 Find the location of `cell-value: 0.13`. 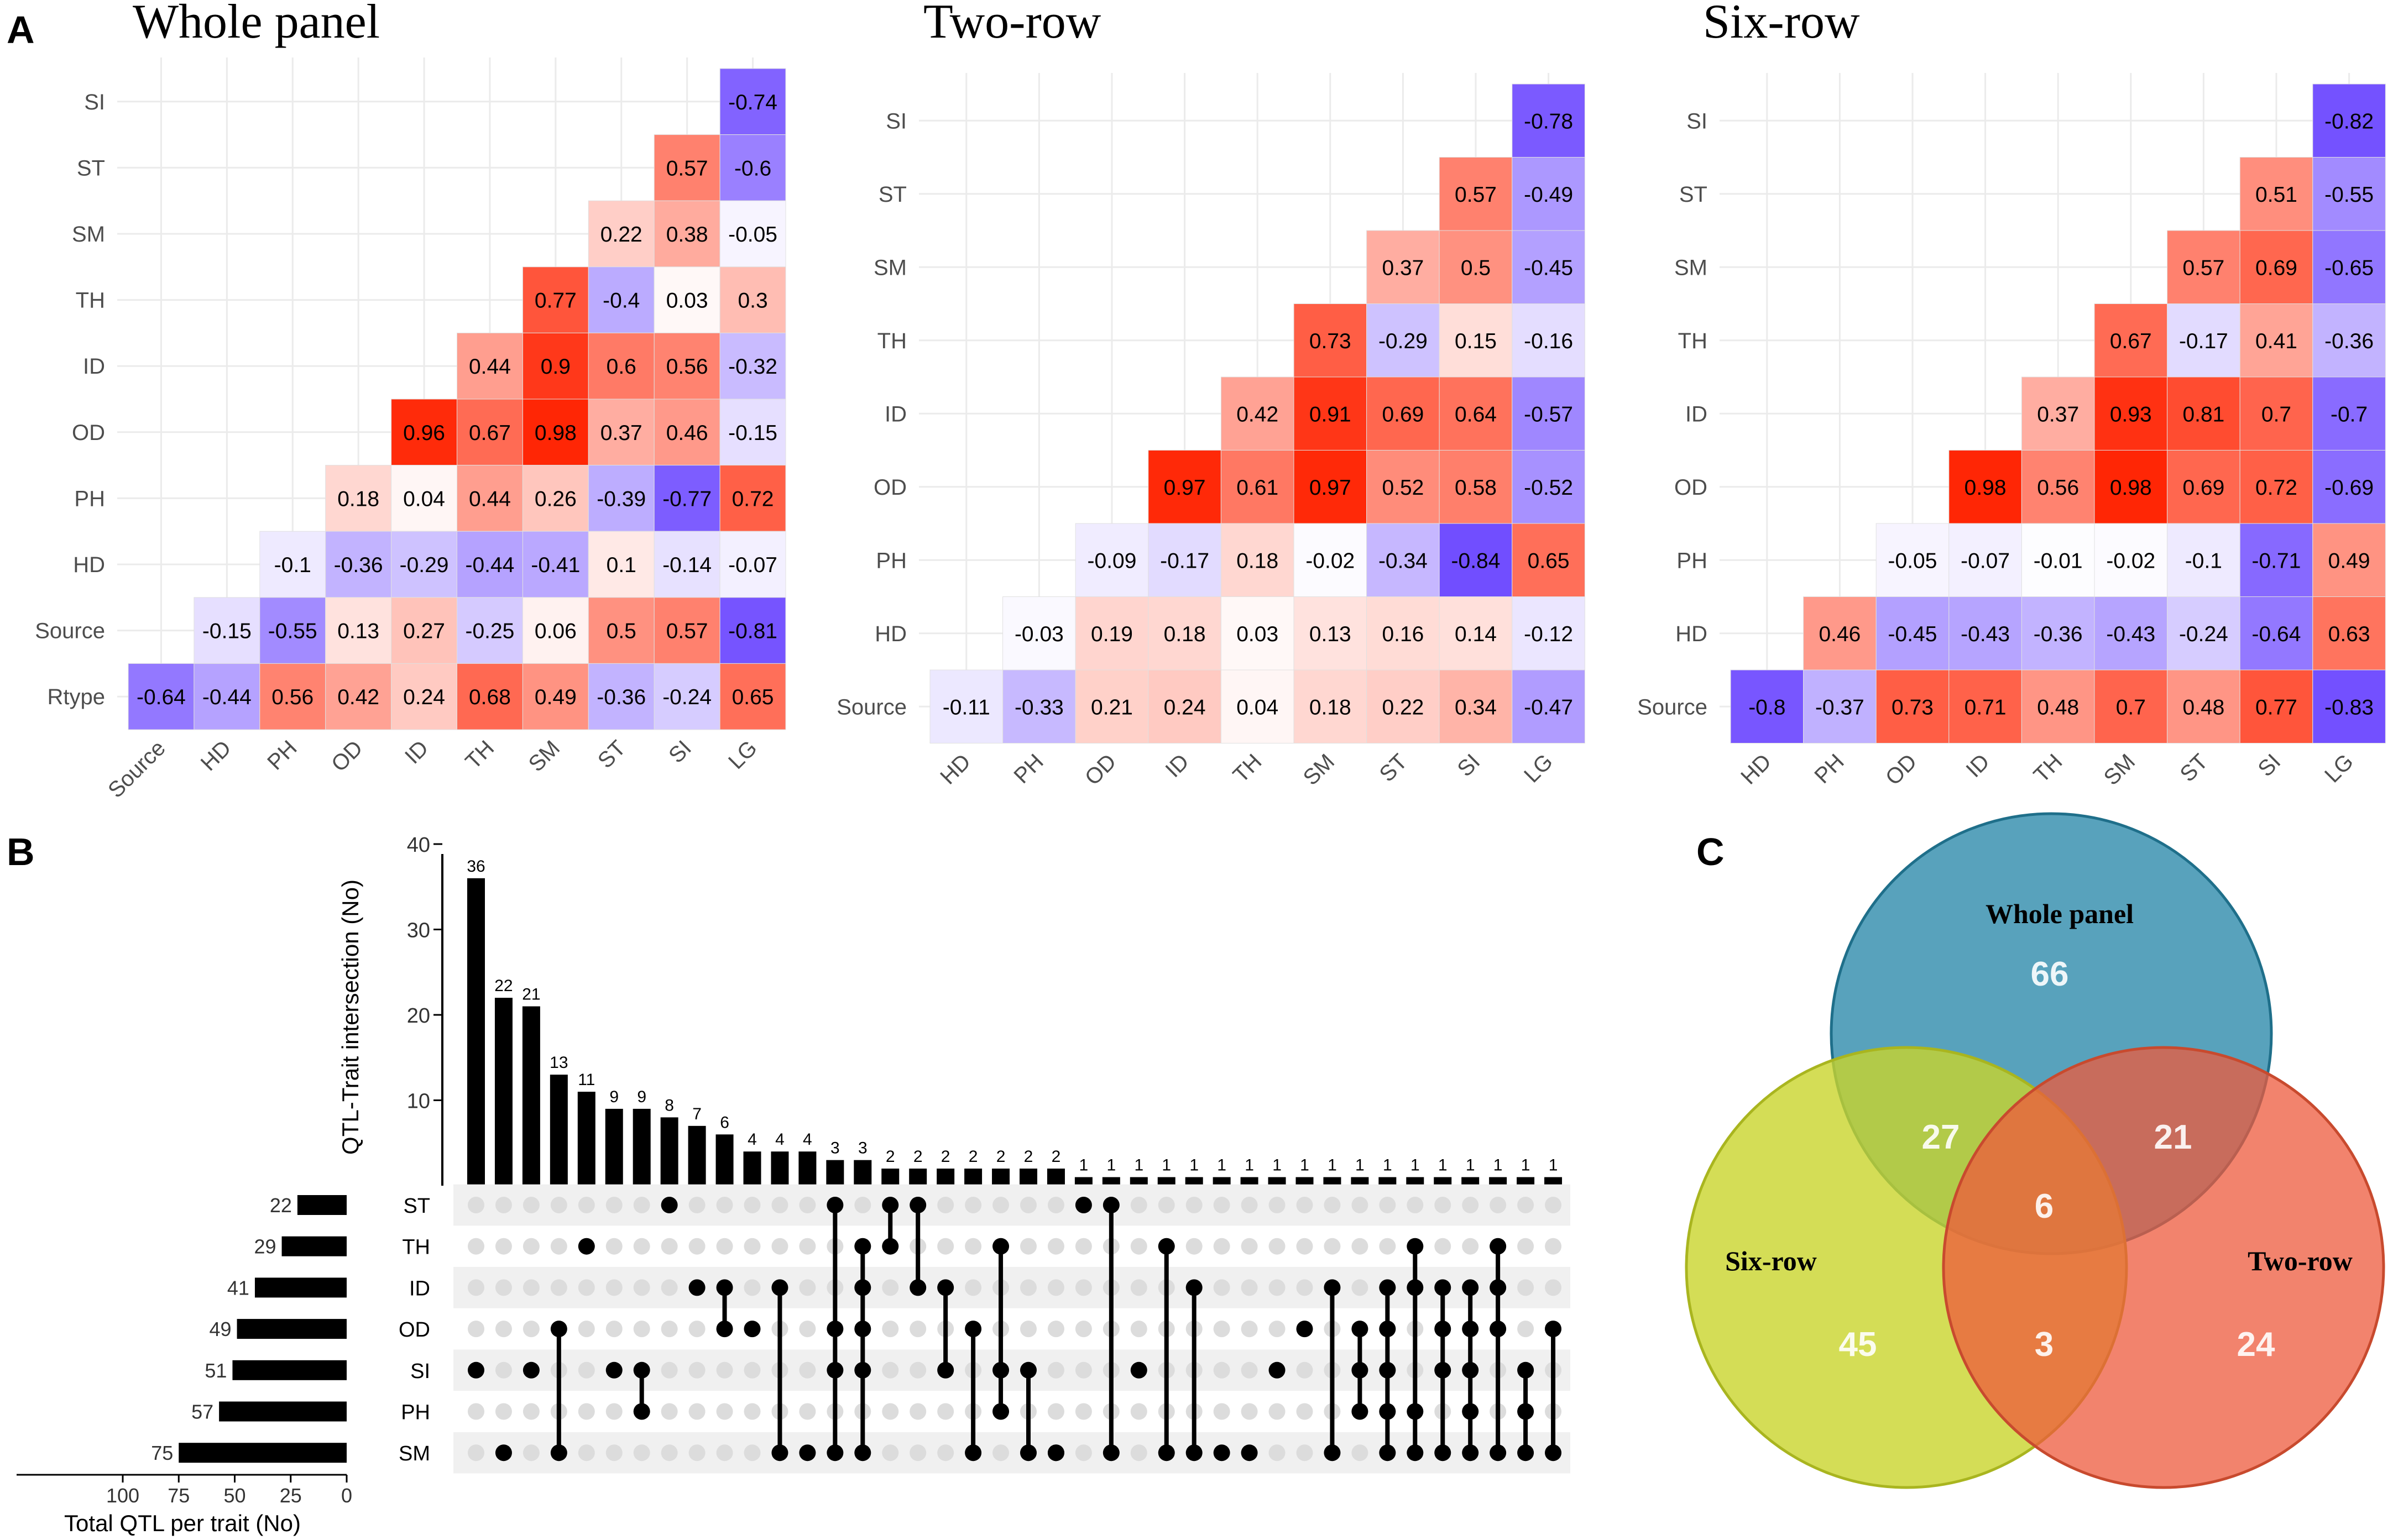

cell-value: 0.13 is located at coordinates (1330, 634).